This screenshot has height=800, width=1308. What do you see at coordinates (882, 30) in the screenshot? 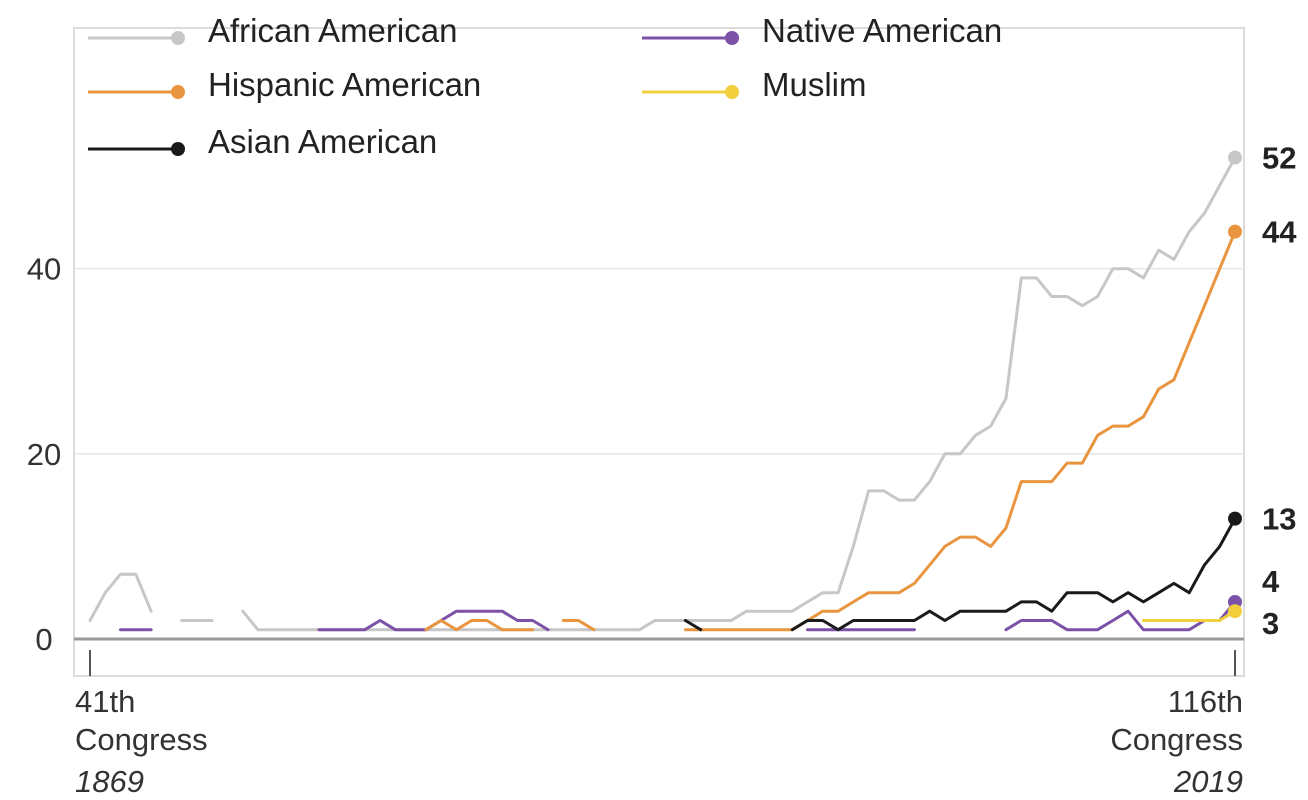
I see `legend-label: Native American` at bounding box center [882, 30].